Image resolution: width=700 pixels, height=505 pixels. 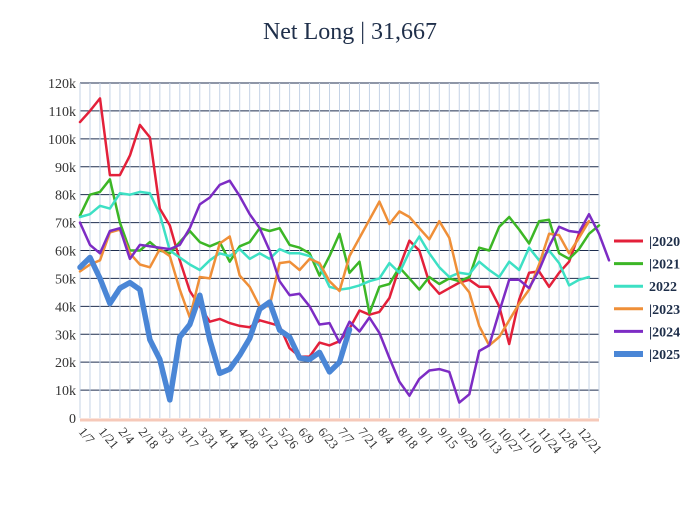 I want to click on y-tick-label: 0, so click(x=72, y=419).